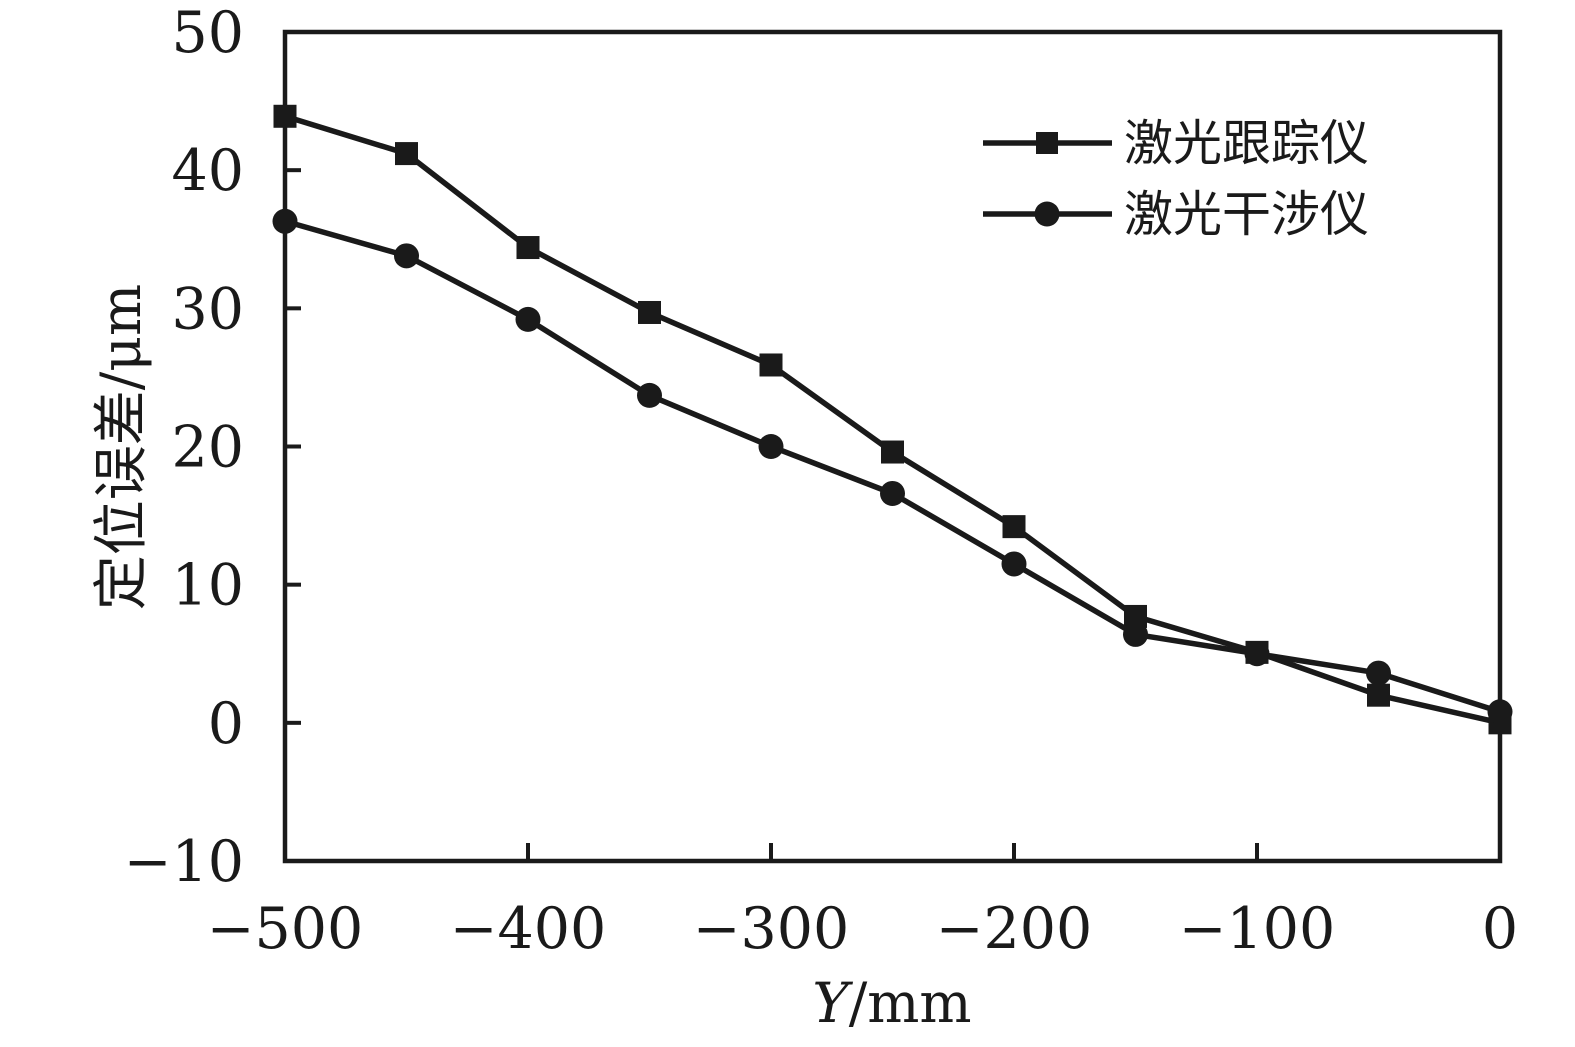 This screenshot has height=1047, width=1575. What do you see at coordinates (226, 724) in the screenshot?
I see `y-tick-label-0: 0` at bounding box center [226, 724].